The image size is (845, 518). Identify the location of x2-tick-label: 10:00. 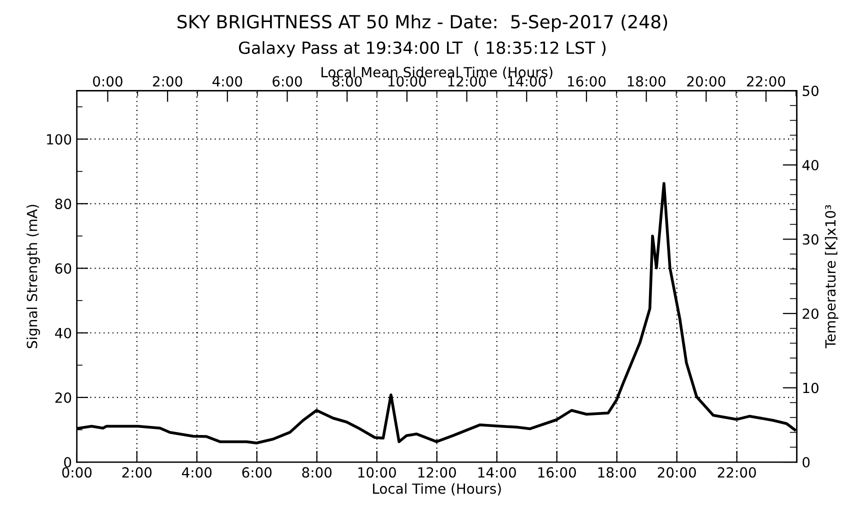
(407, 81).